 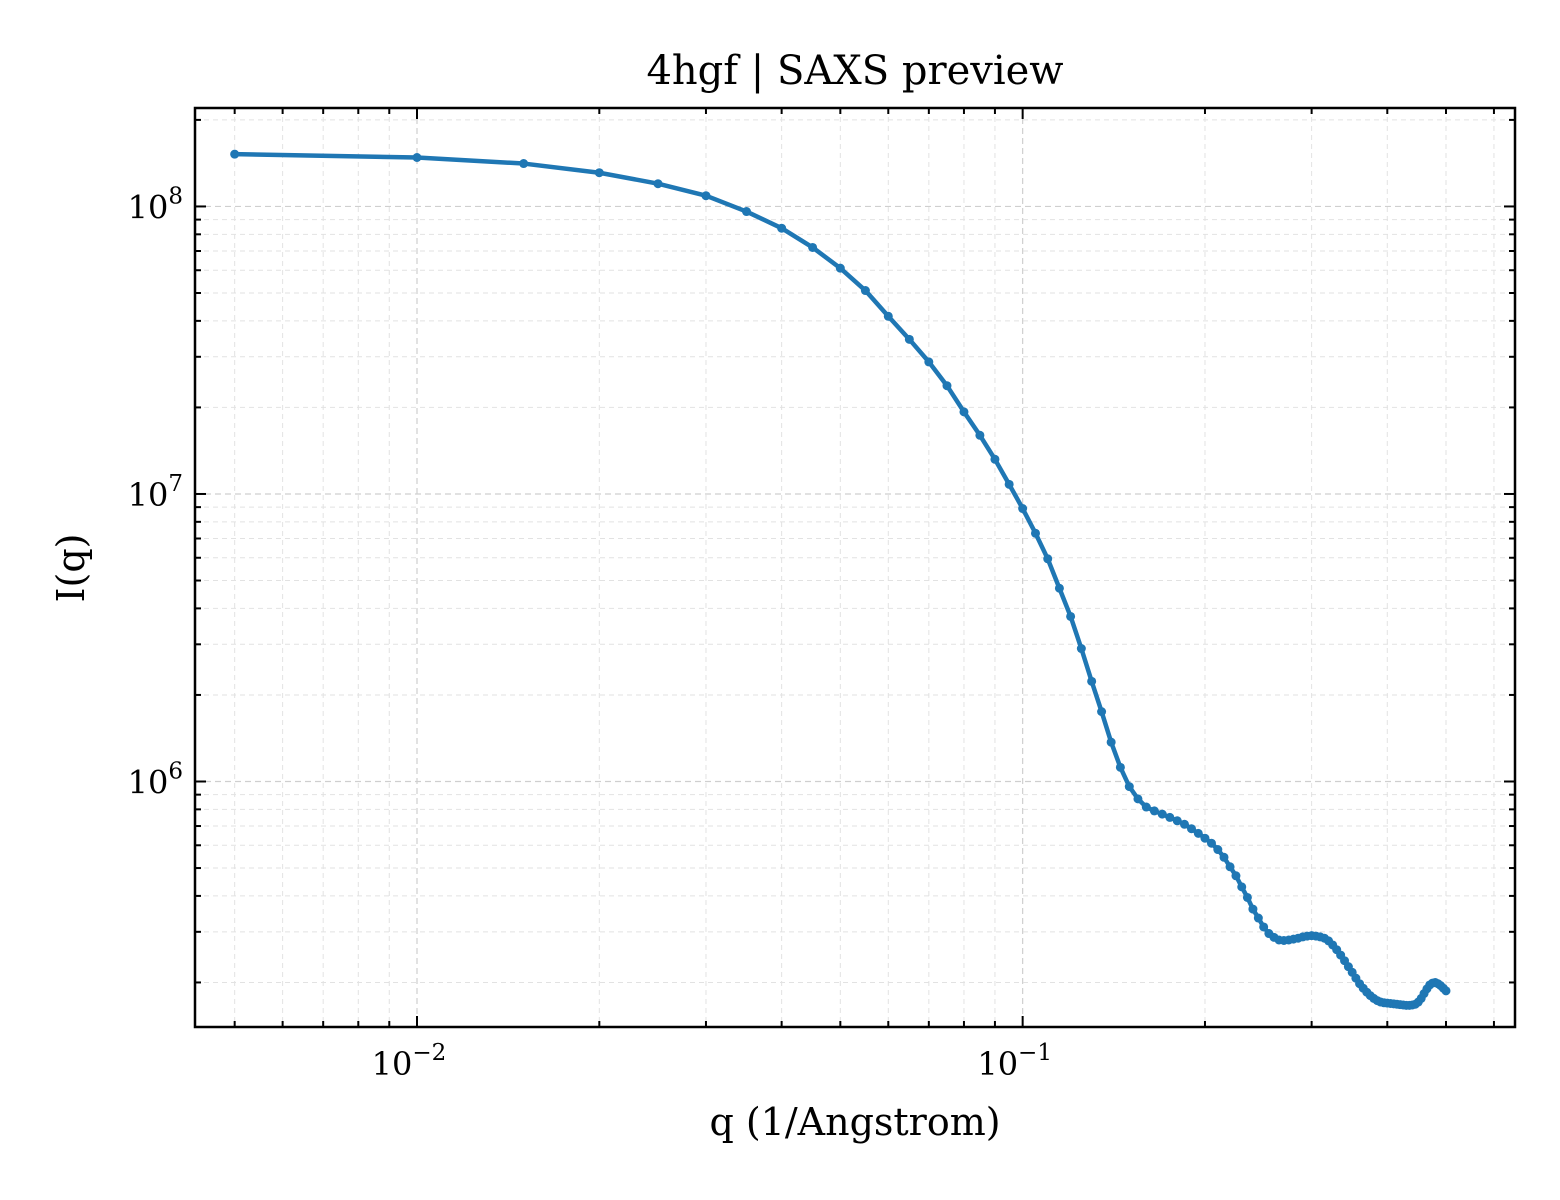 I want to click on x-axis-label: q (1/Angstrom), so click(x=854, y=1122).